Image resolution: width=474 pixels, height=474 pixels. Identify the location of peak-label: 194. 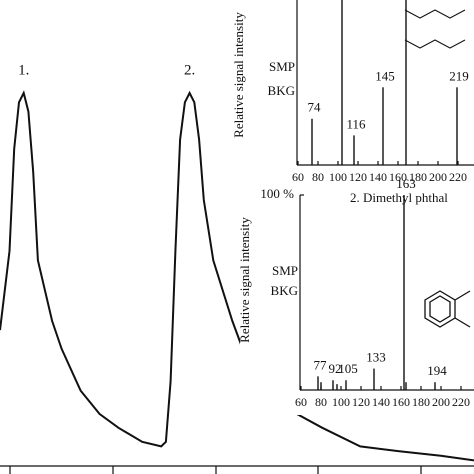
(437, 370).